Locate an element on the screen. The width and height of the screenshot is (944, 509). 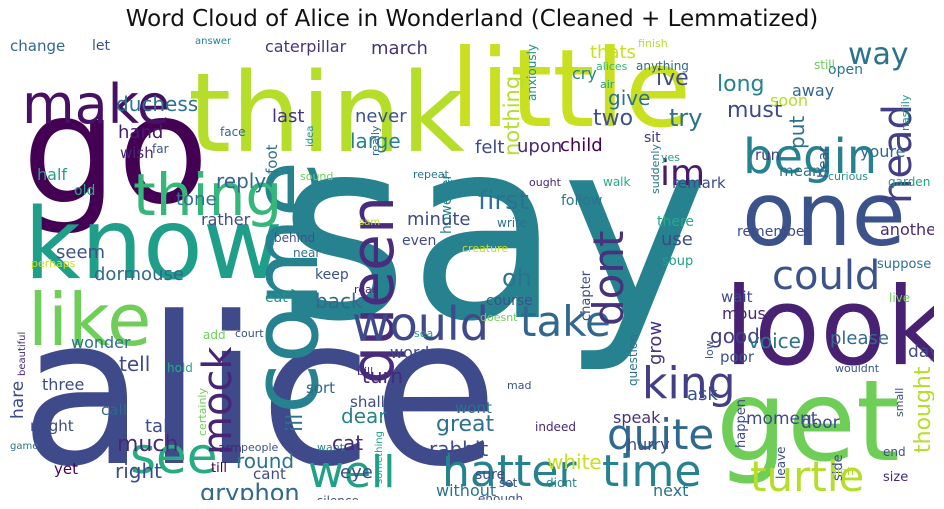
cloud-word-voice: voice is located at coordinates (774, 341).